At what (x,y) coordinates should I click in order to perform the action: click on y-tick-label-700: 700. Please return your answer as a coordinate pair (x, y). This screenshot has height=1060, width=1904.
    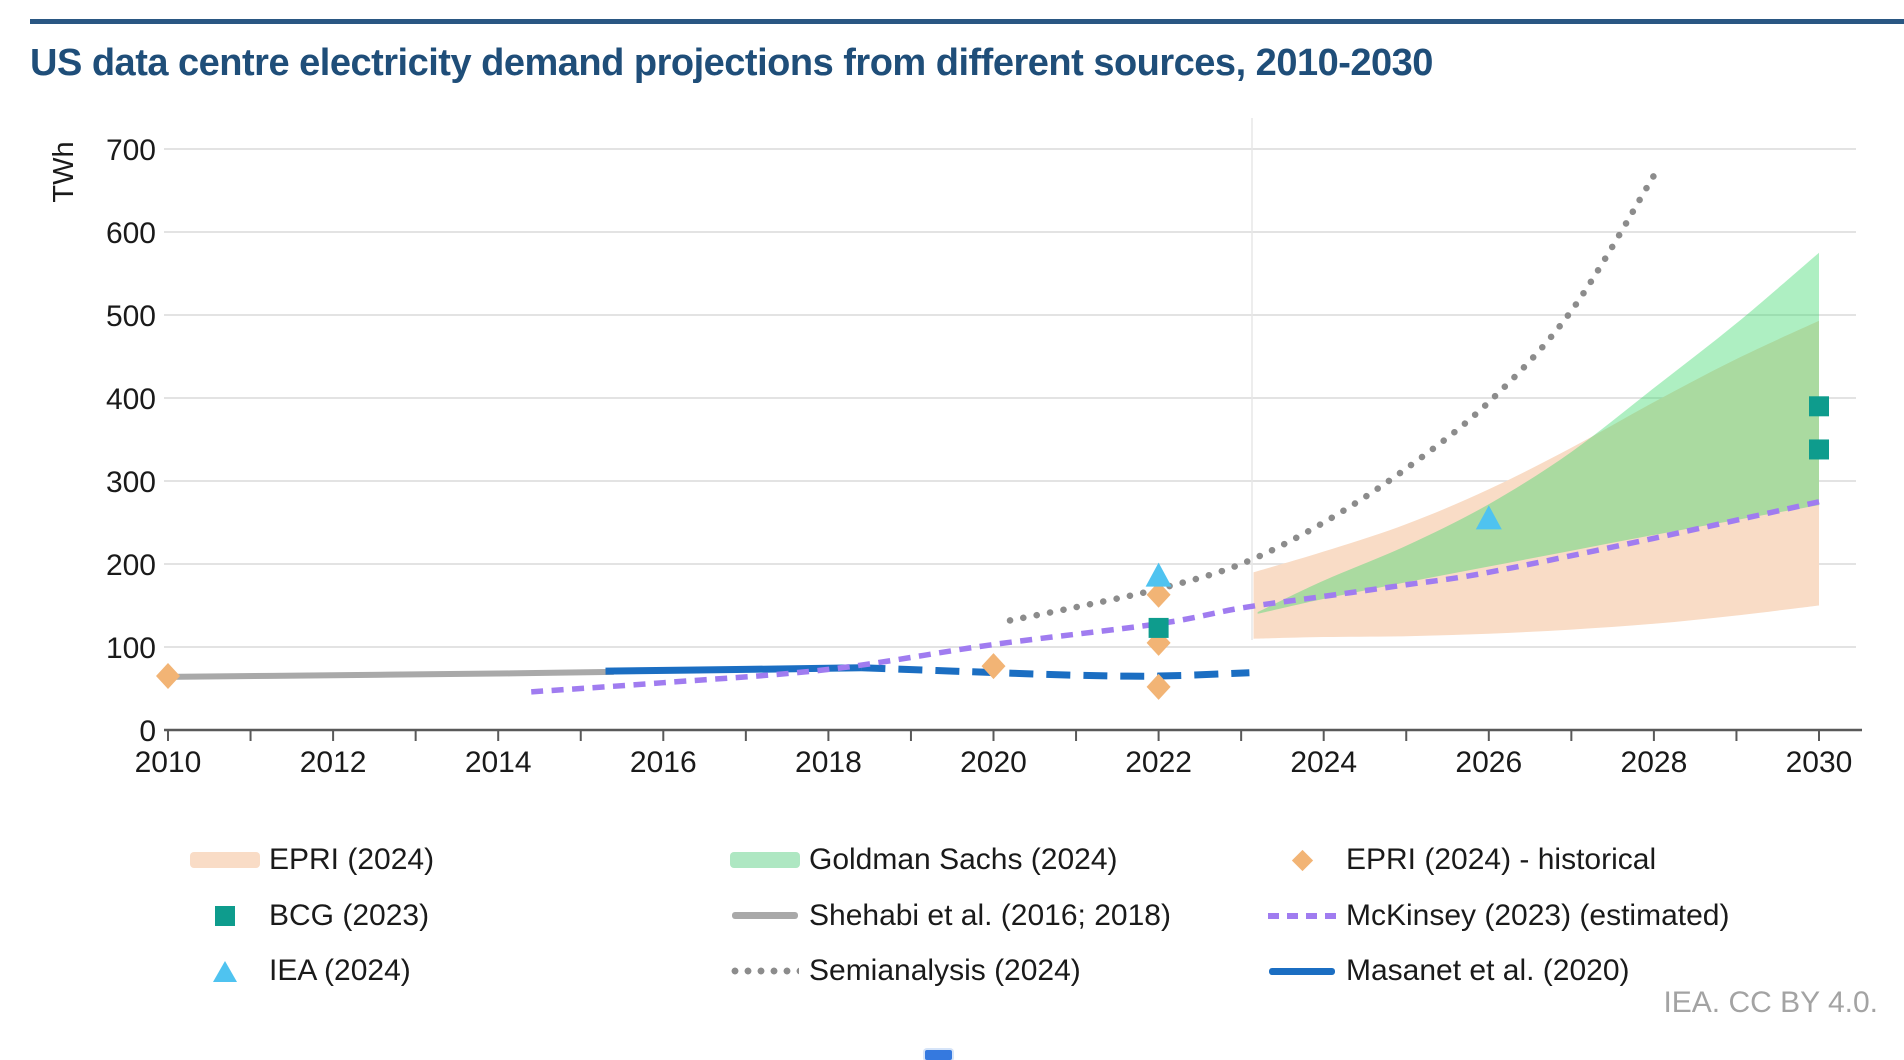
    Looking at the image, I should click on (131, 150).